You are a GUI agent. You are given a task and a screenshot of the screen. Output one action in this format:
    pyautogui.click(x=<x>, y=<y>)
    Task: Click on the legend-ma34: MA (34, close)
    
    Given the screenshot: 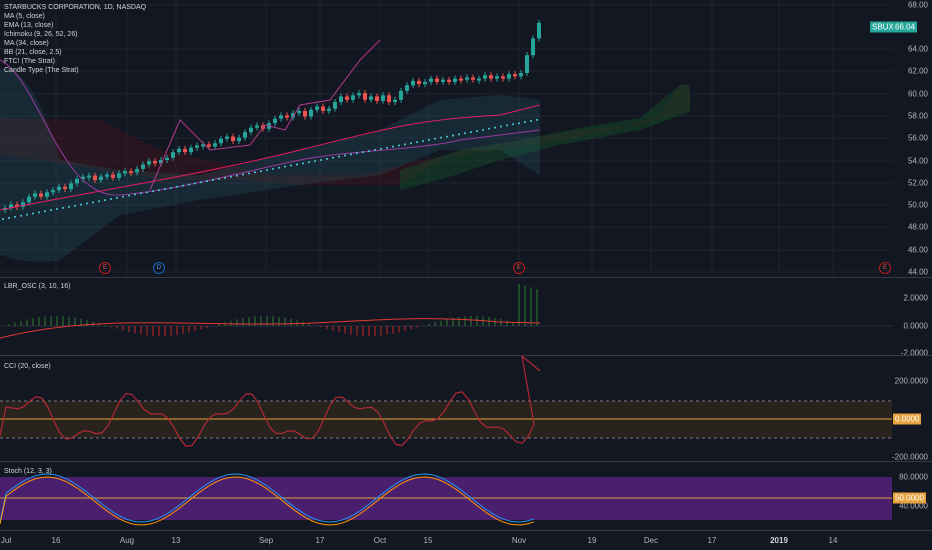 What is the action you would take?
    pyautogui.click(x=26, y=43)
    